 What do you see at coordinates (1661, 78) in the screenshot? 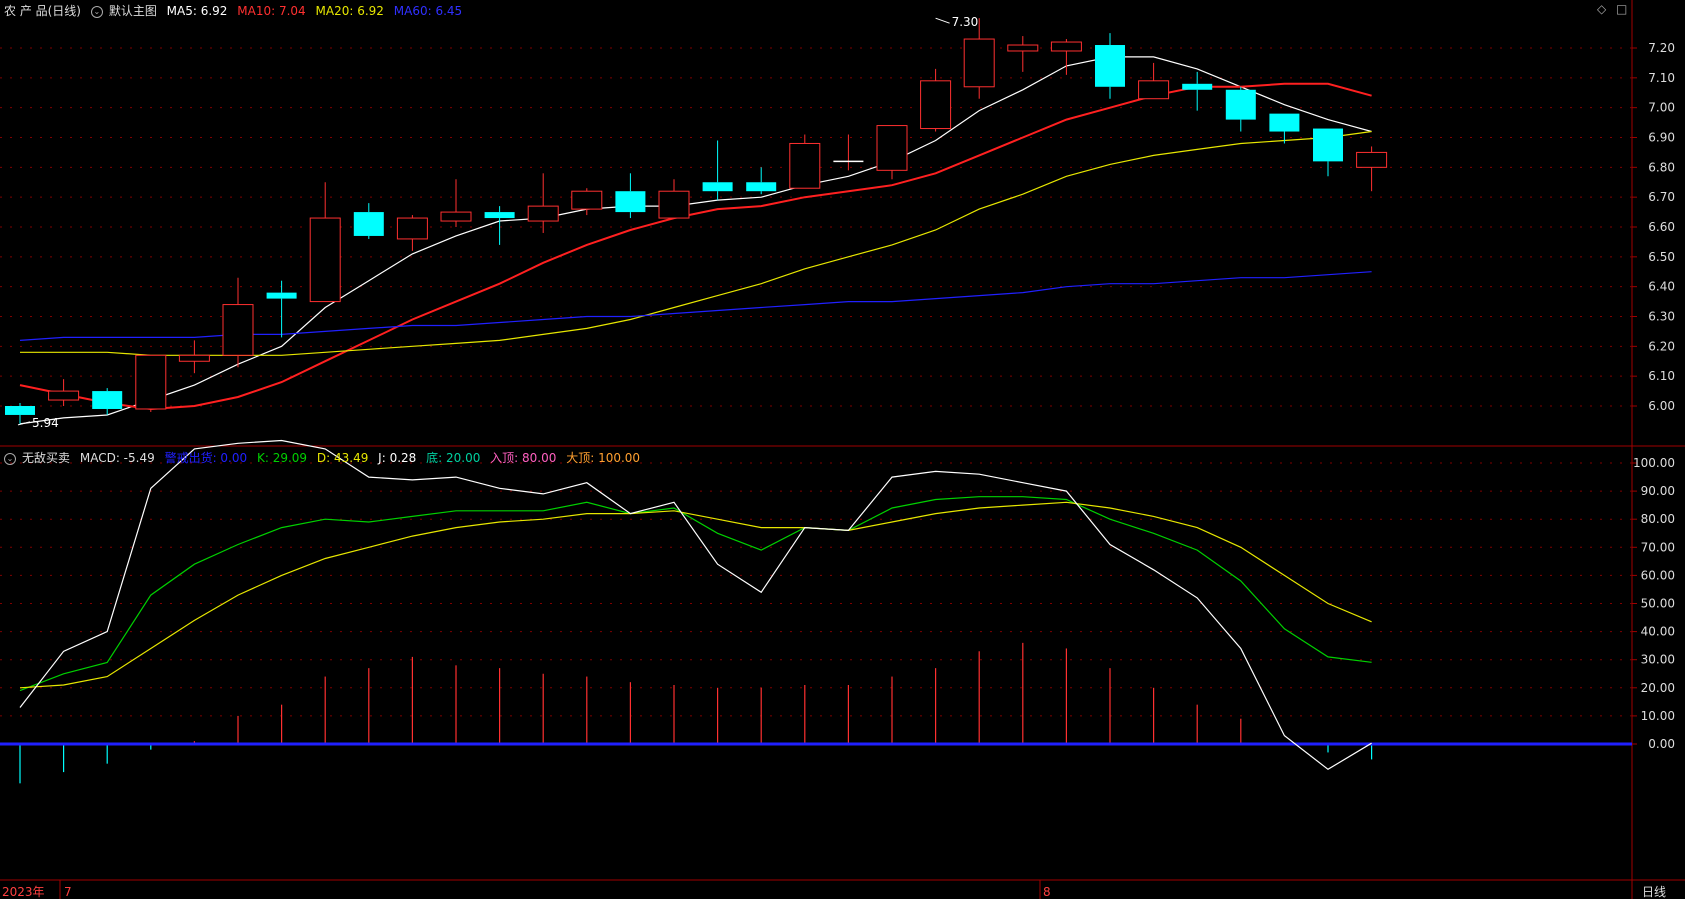
I see `main-tick-label: 7.10` at bounding box center [1661, 78].